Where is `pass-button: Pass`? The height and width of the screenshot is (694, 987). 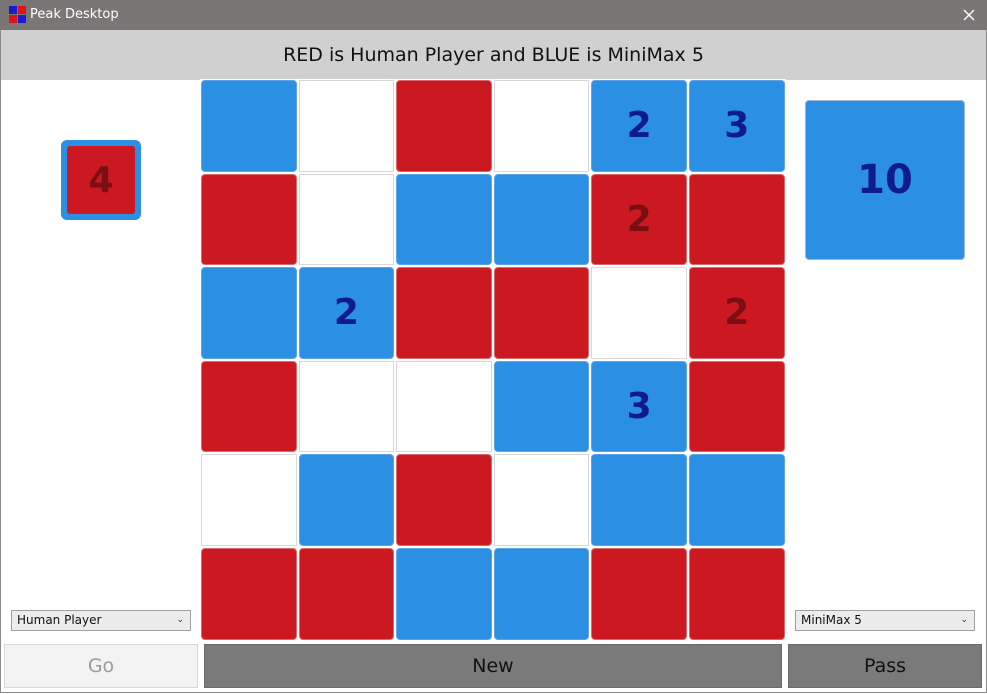
pass-button: Pass is located at coordinates (885, 666).